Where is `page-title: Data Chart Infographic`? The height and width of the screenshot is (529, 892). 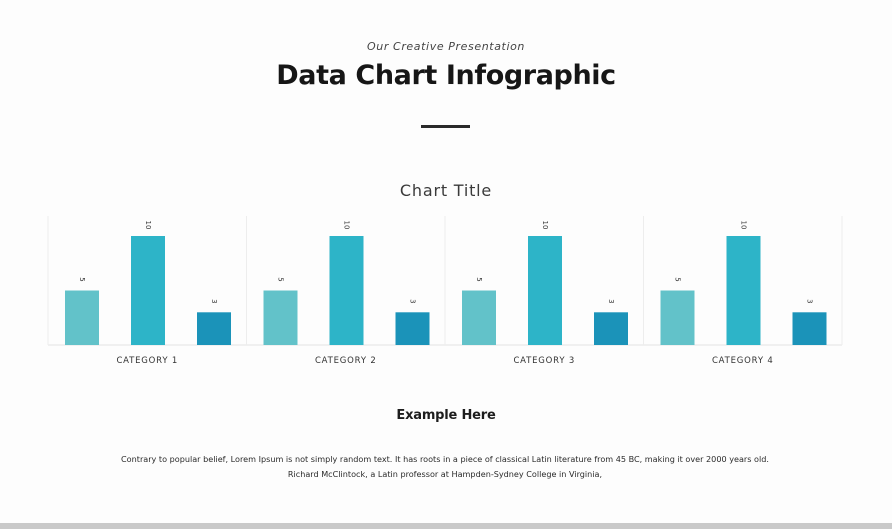
page-title: Data Chart Infographic is located at coordinates (446, 75).